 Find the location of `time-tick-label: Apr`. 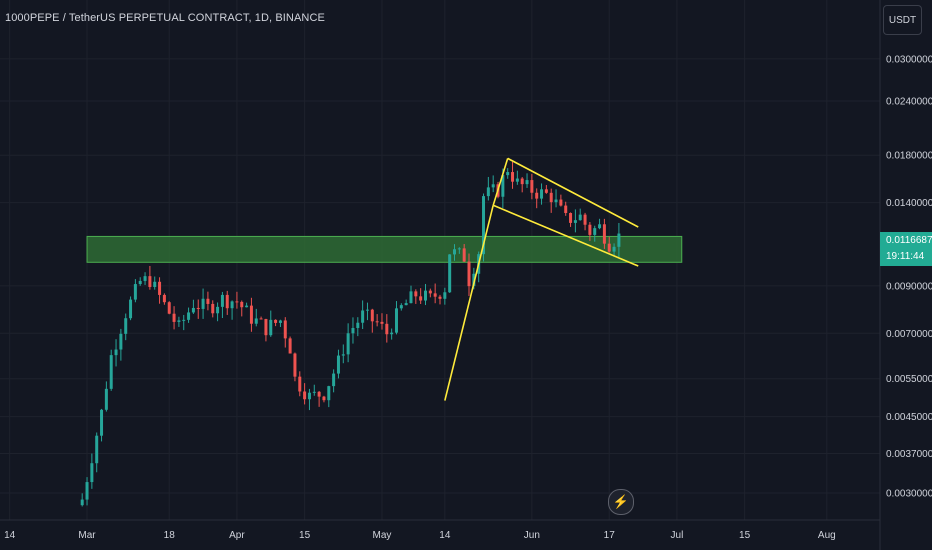

time-tick-label: Apr is located at coordinates (237, 535).